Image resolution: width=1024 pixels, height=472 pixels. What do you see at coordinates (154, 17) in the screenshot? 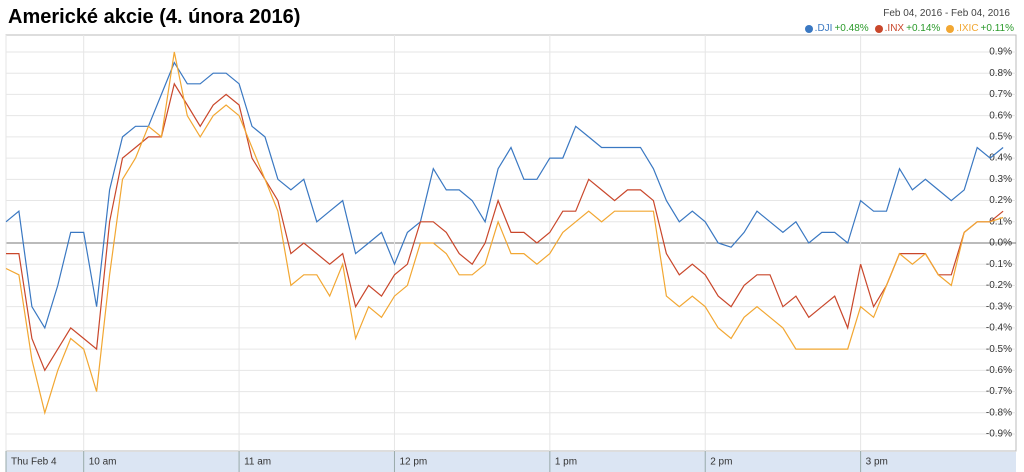
I see `chart-title: Americké akcie (4. února 2016)` at bounding box center [154, 17].